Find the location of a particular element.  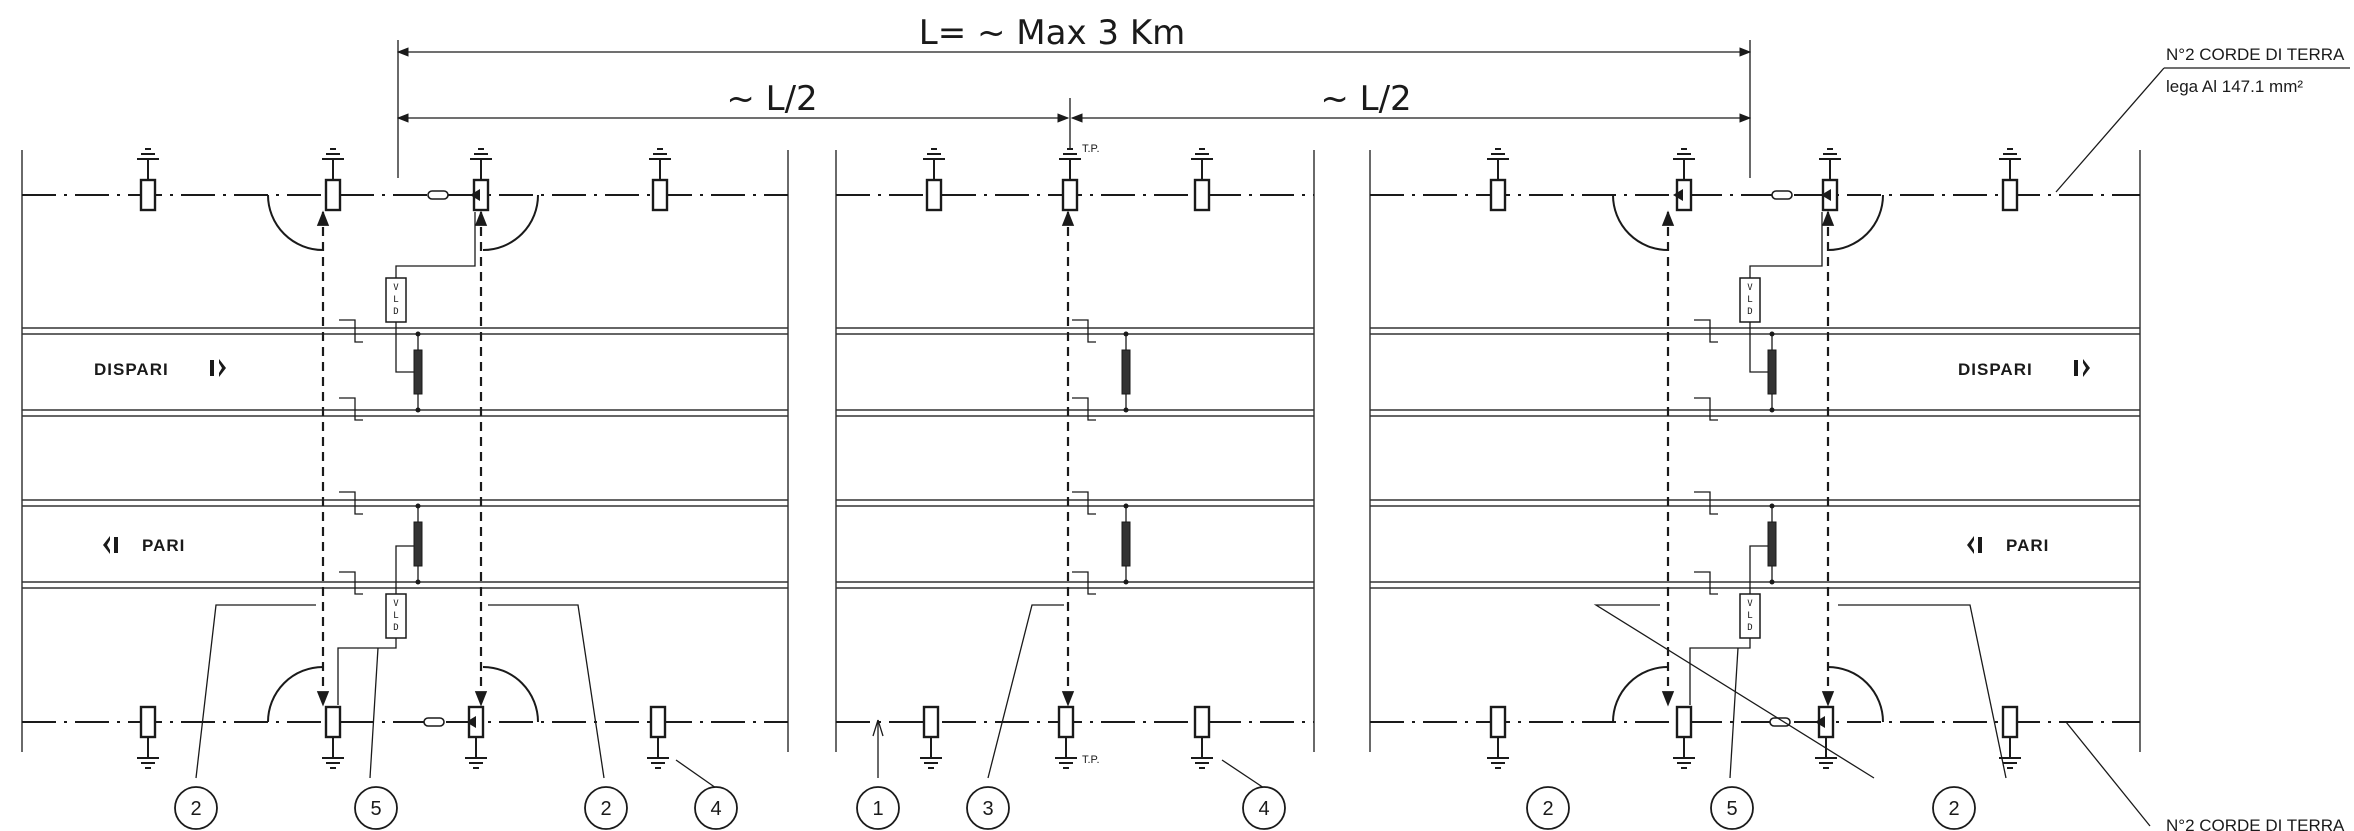

dimension-lines is located at coordinates (1074, 109).